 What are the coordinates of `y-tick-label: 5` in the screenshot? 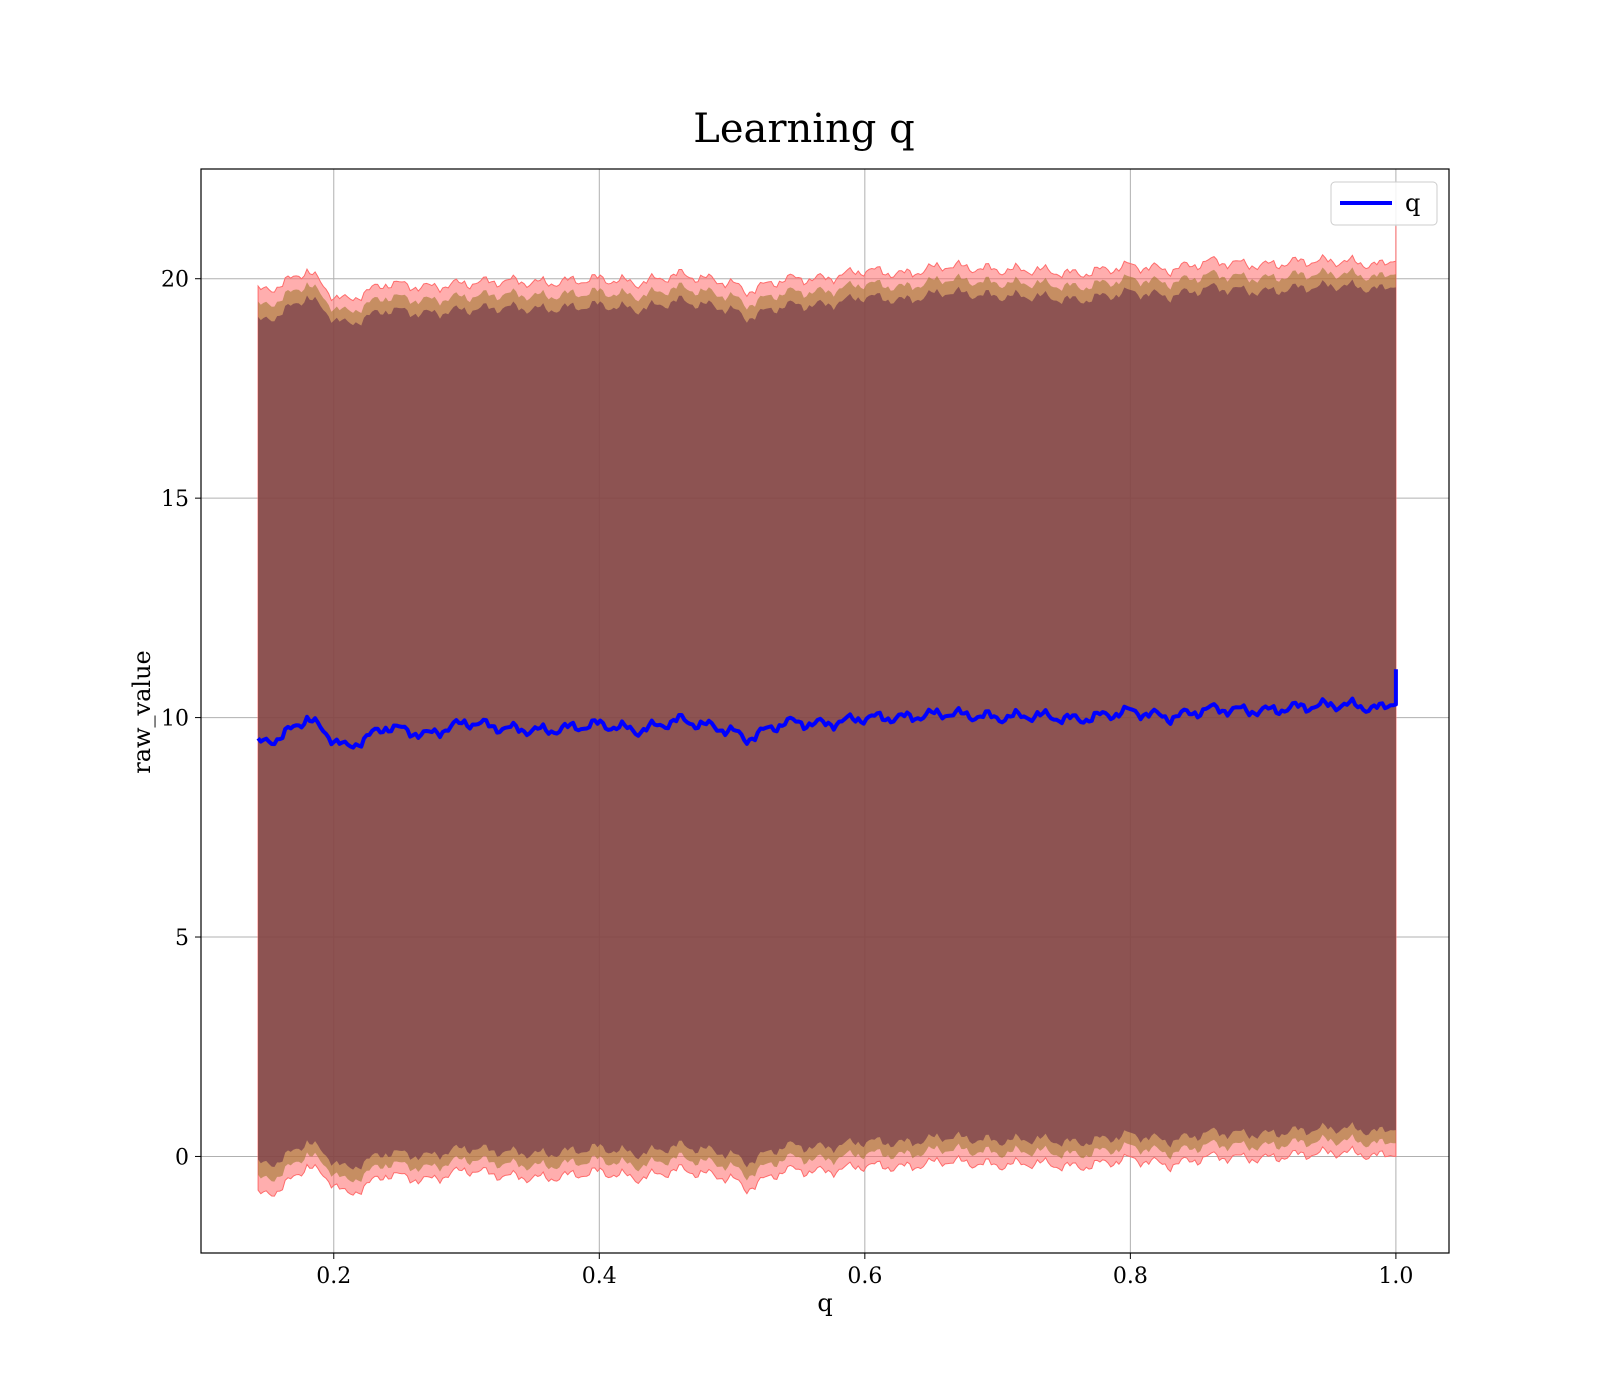 It's located at (182, 938).